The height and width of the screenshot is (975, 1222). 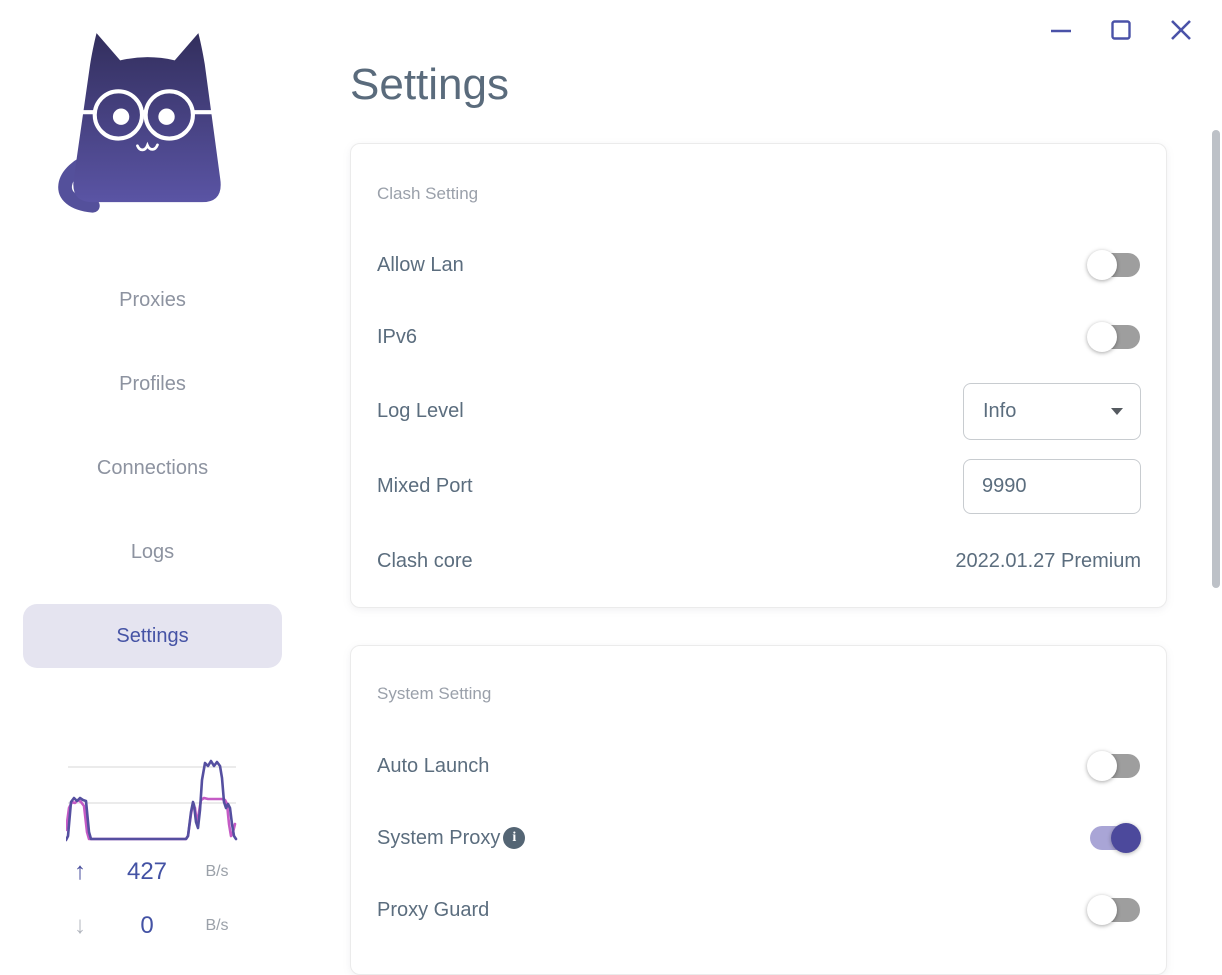 What do you see at coordinates (121, 116) in the screenshot?
I see `cat-left-eye` at bounding box center [121, 116].